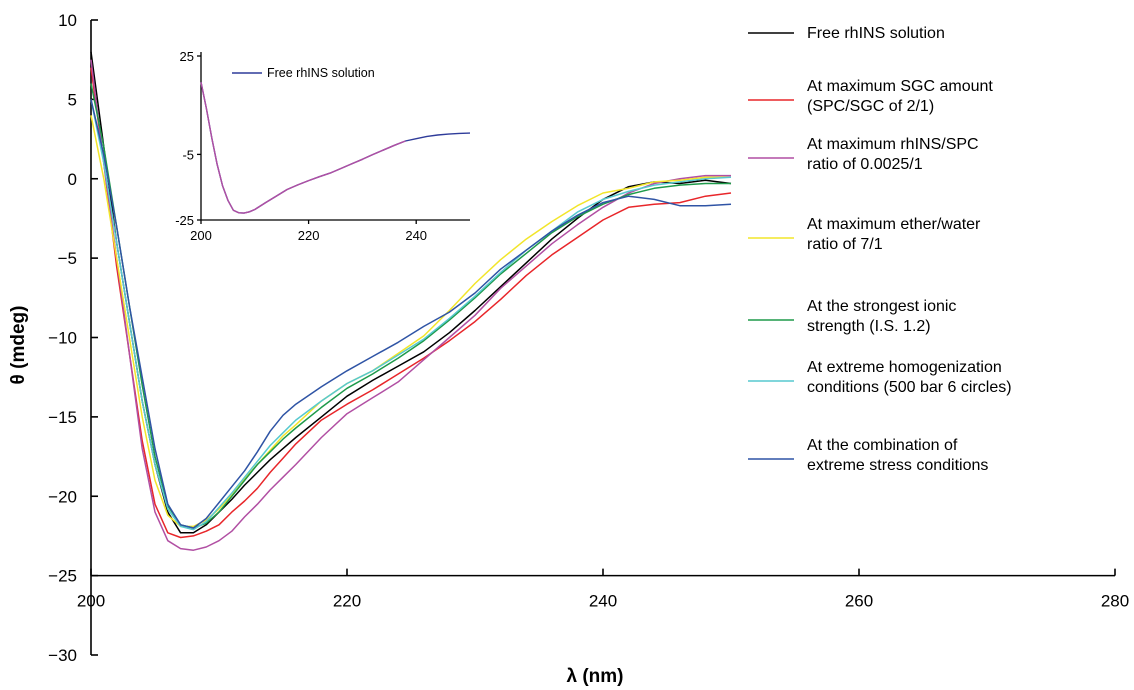 The width and height of the screenshot is (1134, 690). Describe the element at coordinates (309, 235) in the screenshot. I see `inset-x-tick-label: 220` at that location.